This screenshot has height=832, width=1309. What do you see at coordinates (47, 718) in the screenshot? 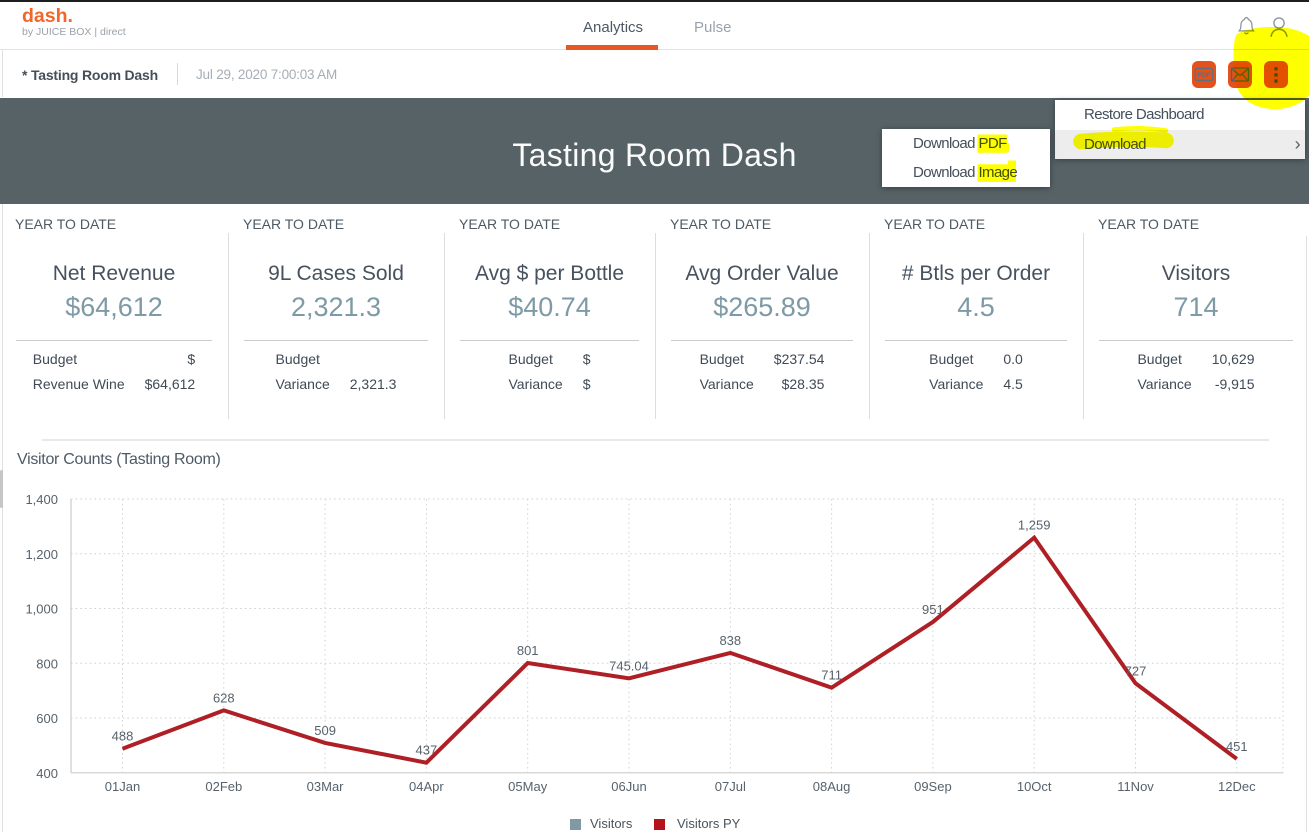
I see `svg-text: 600` at bounding box center [47, 718].